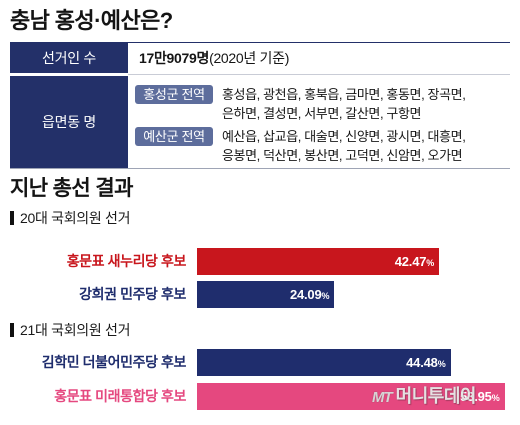  Describe the element at coordinates (75, 330) in the screenshot. I see `chart-title-21st: 21대 국회의원 선거` at that location.